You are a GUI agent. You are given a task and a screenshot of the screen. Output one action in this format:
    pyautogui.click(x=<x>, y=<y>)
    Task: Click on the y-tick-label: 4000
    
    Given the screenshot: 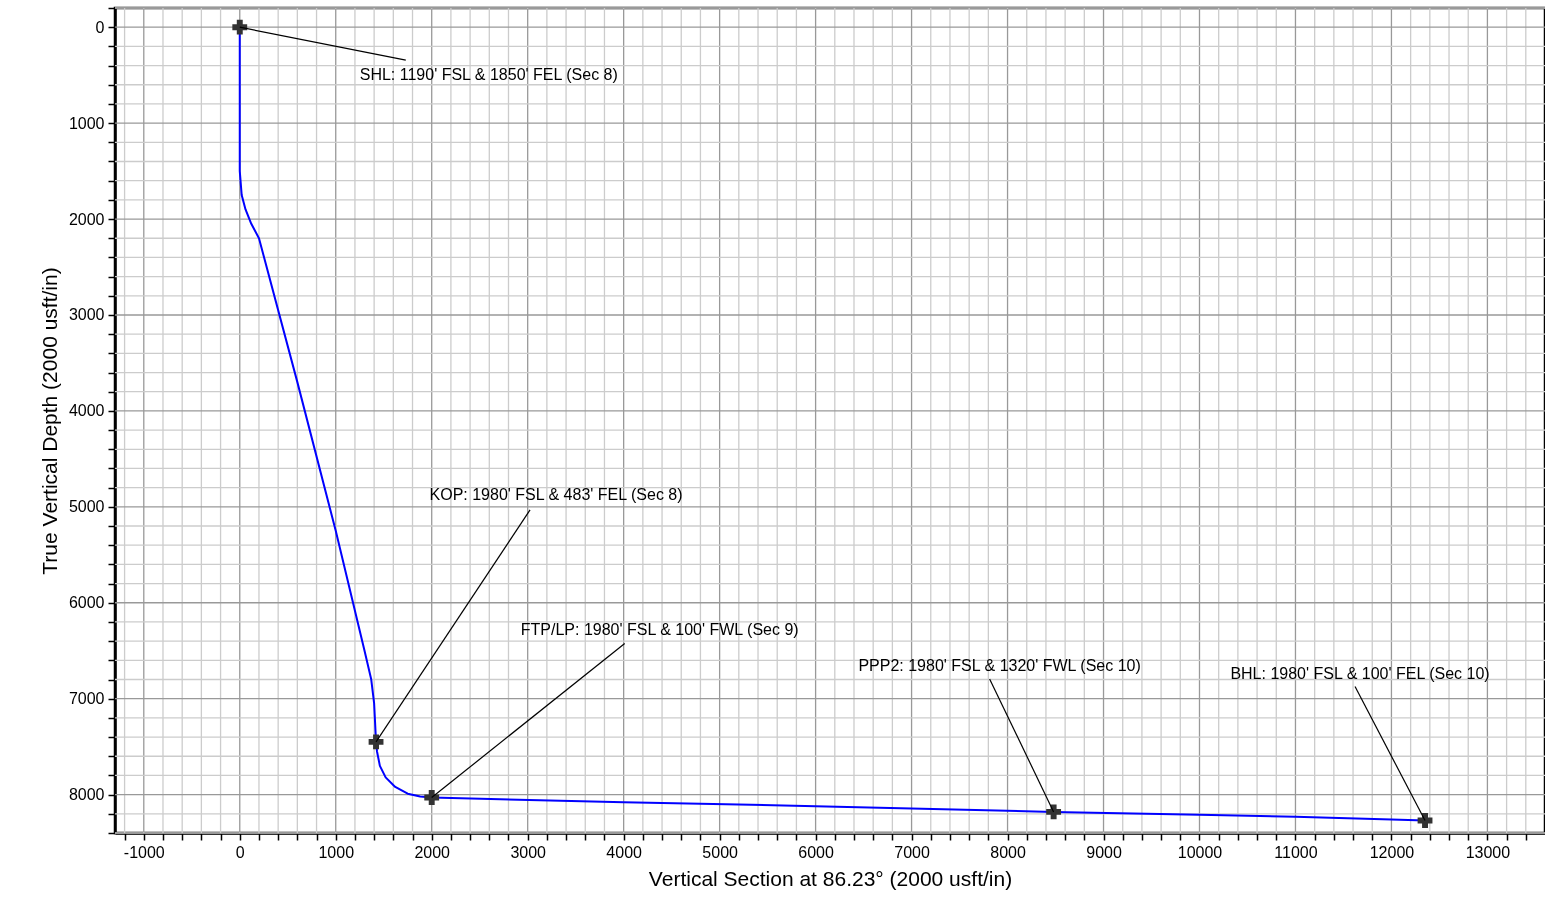 What is the action you would take?
    pyautogui.click(x=86, y=411)
    